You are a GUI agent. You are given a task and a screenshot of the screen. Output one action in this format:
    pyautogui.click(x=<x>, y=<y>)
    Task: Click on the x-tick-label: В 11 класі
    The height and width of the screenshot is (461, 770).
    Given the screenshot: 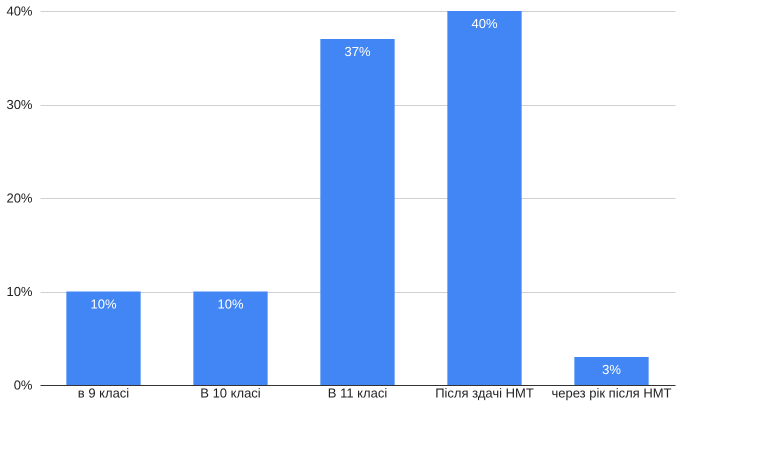 What is the action you would take?
    pyautogui.click(x=358, y=393)
    